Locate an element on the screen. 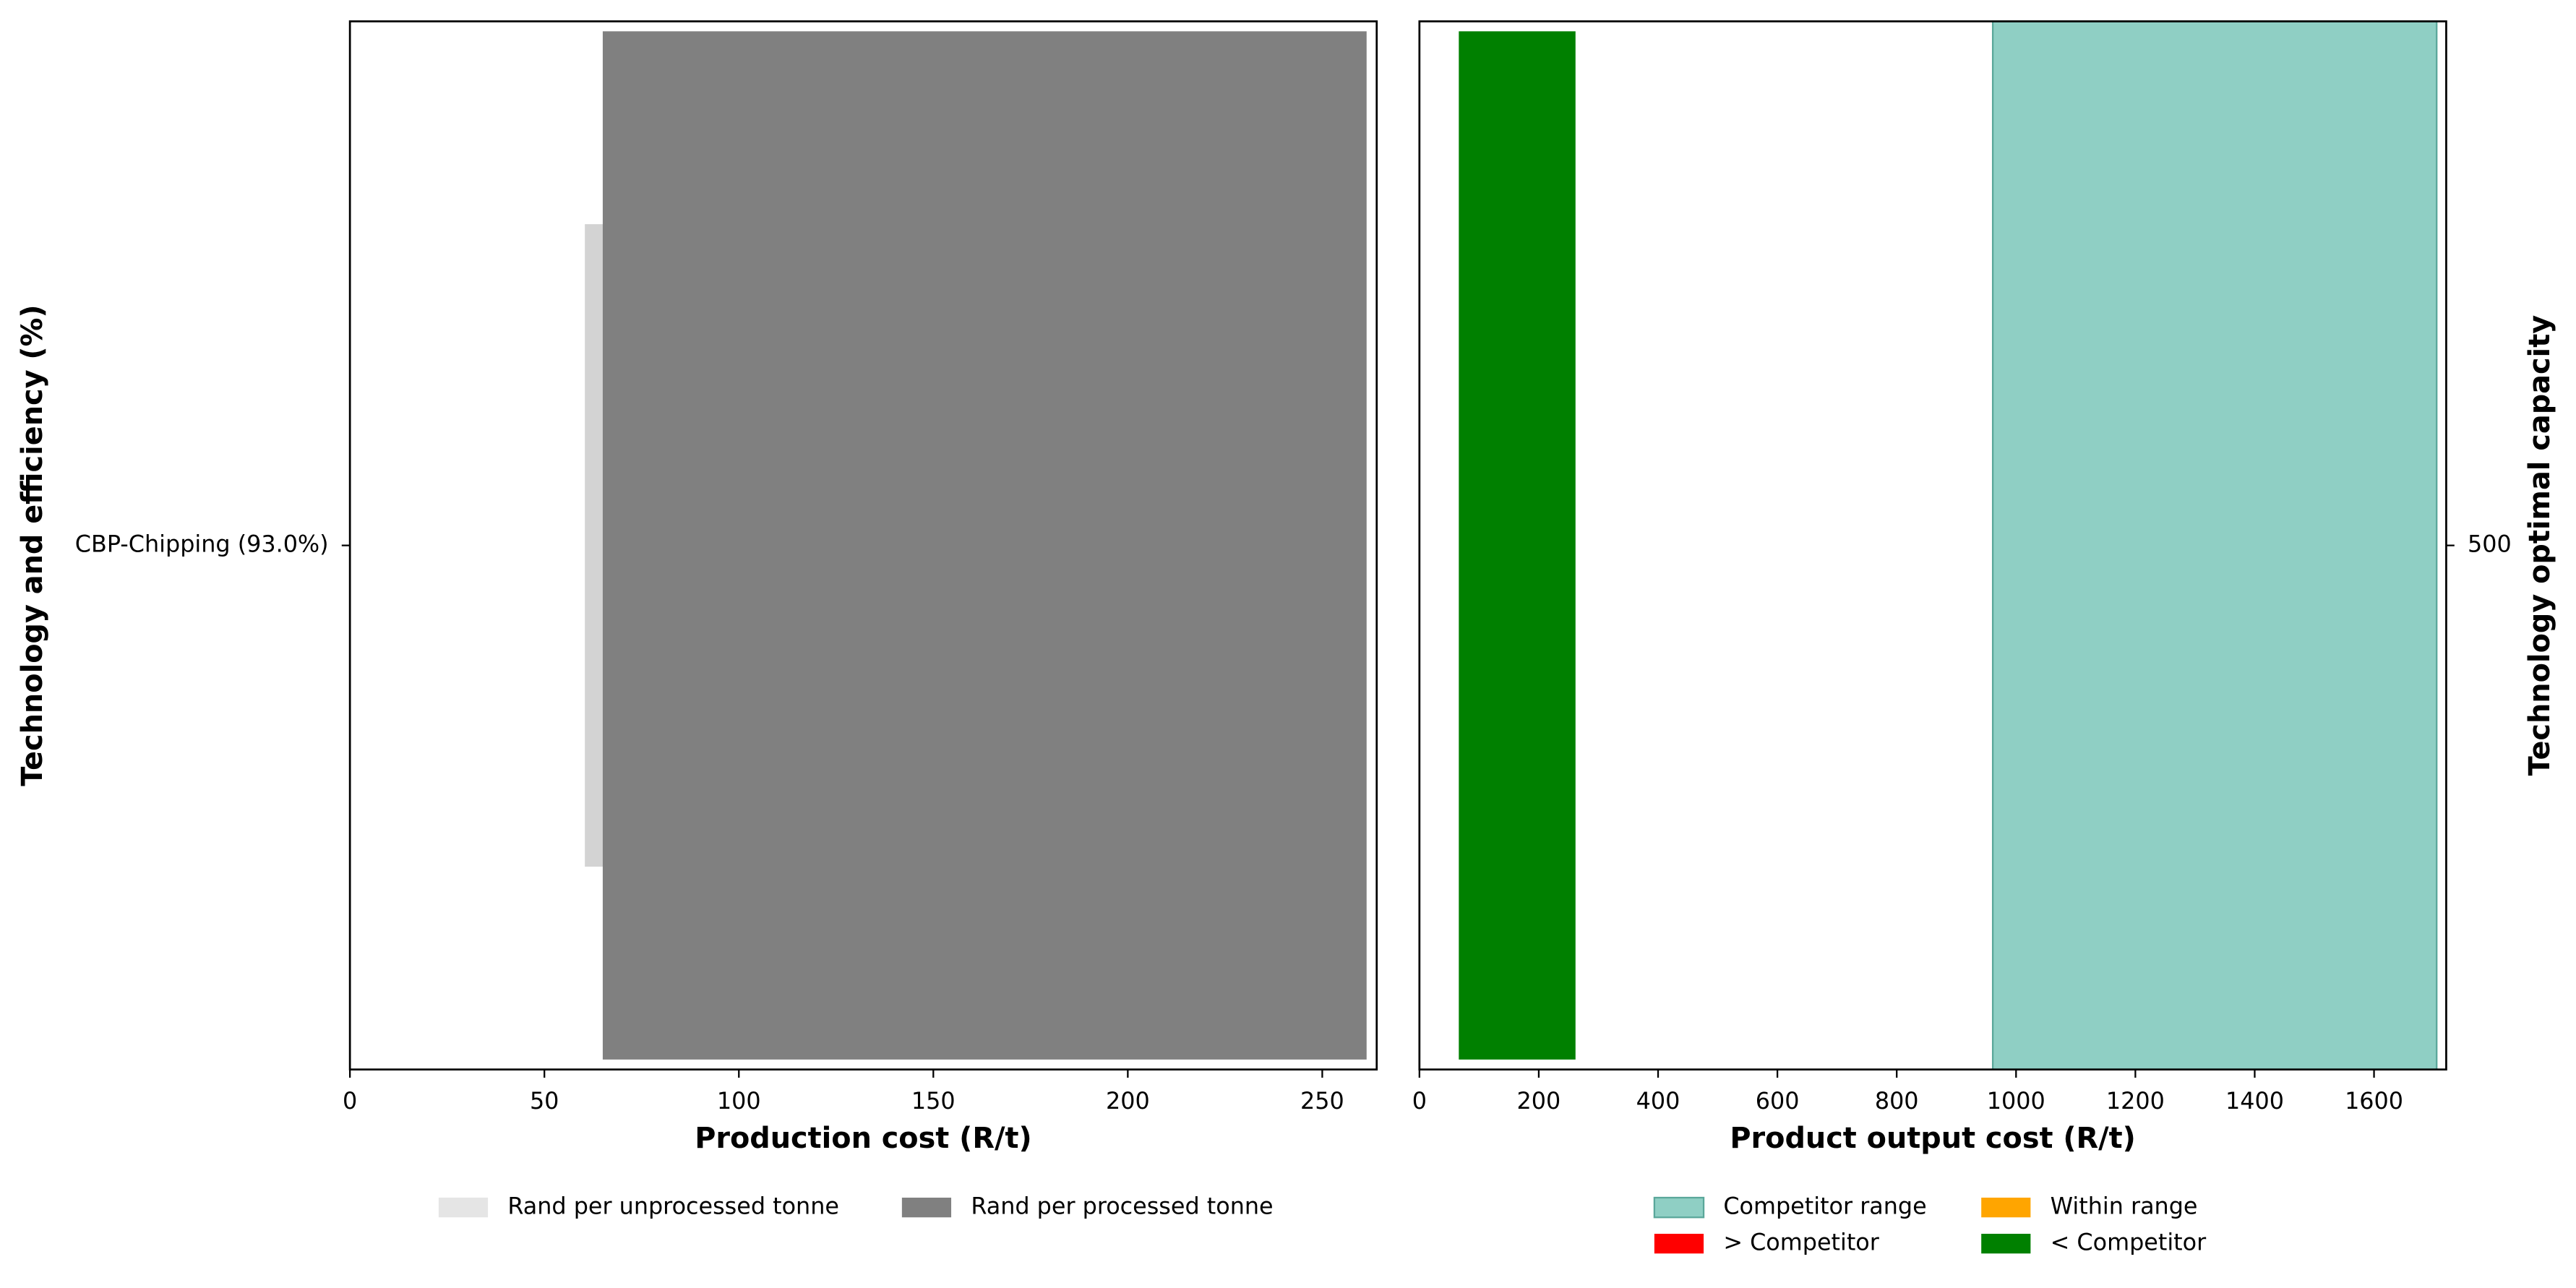 This screenshot has width=2576, height=1288. legend-label: Within range is located at coordinates (2124, 1207).